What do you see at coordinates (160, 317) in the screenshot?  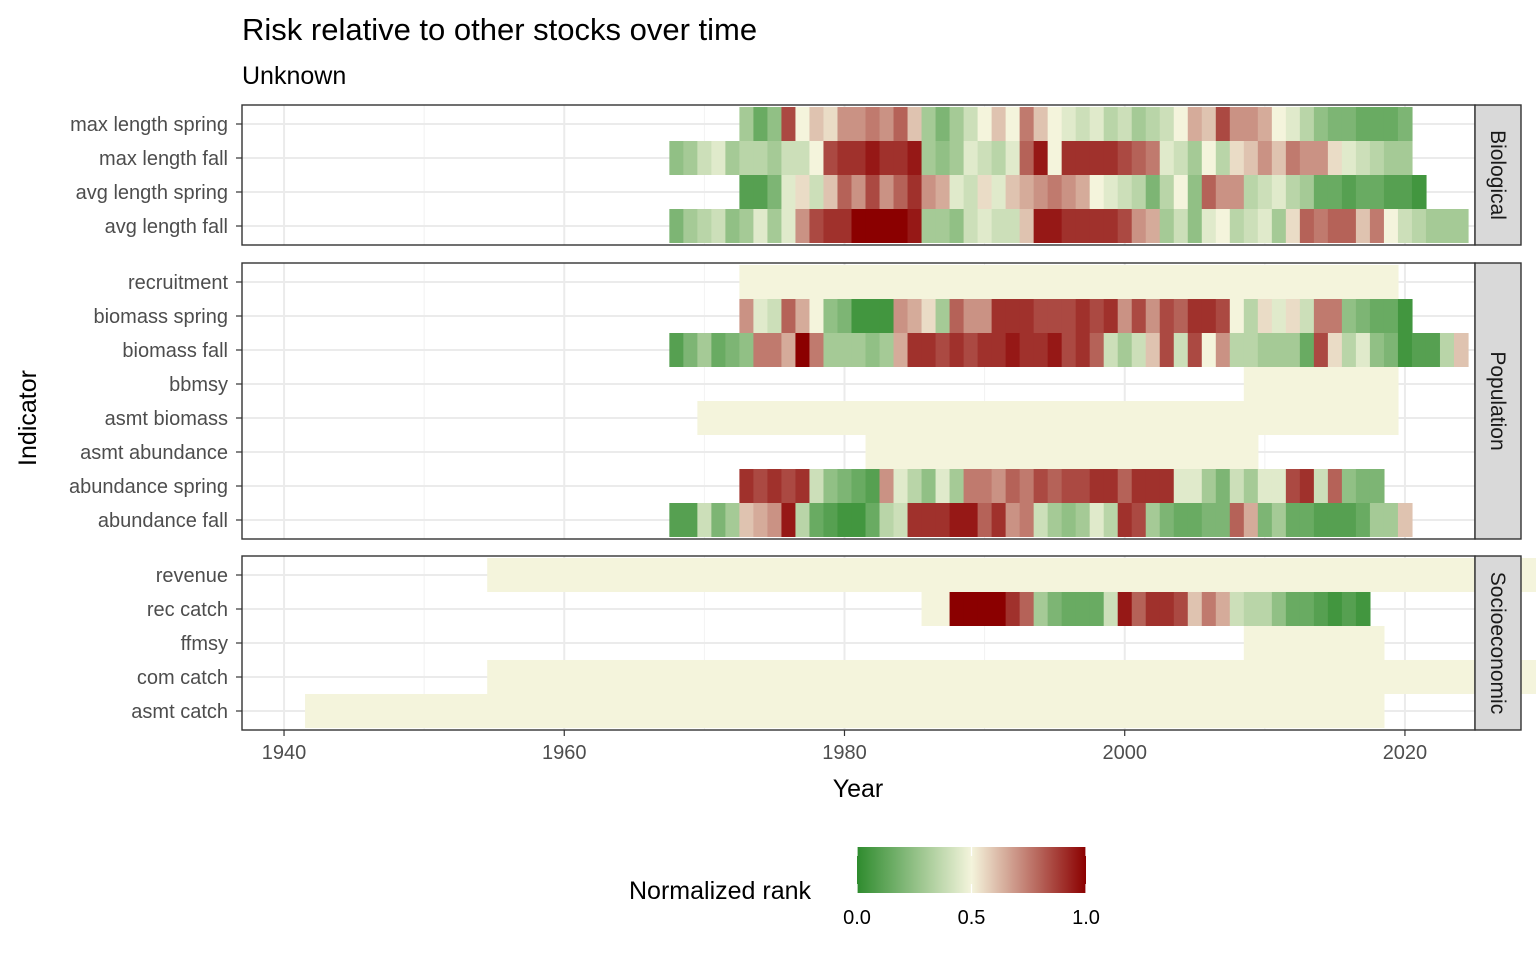 I see `row-label: biomass spring` at bounding box center [160, 317].